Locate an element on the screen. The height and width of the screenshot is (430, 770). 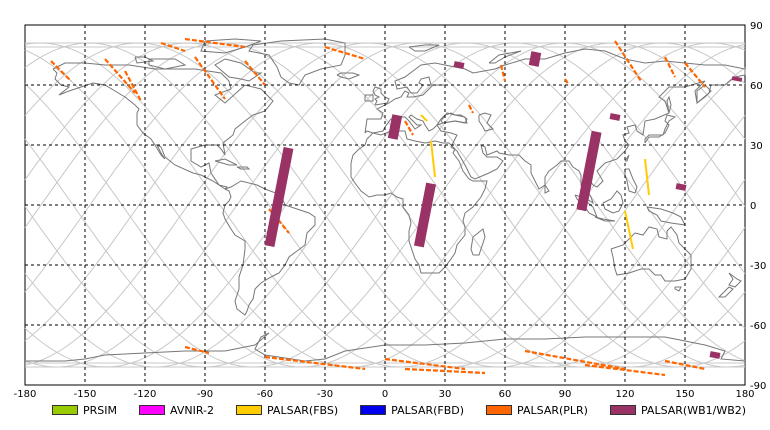
legend-item: PALSAR(PLR) is located at coordinates (537, 410).